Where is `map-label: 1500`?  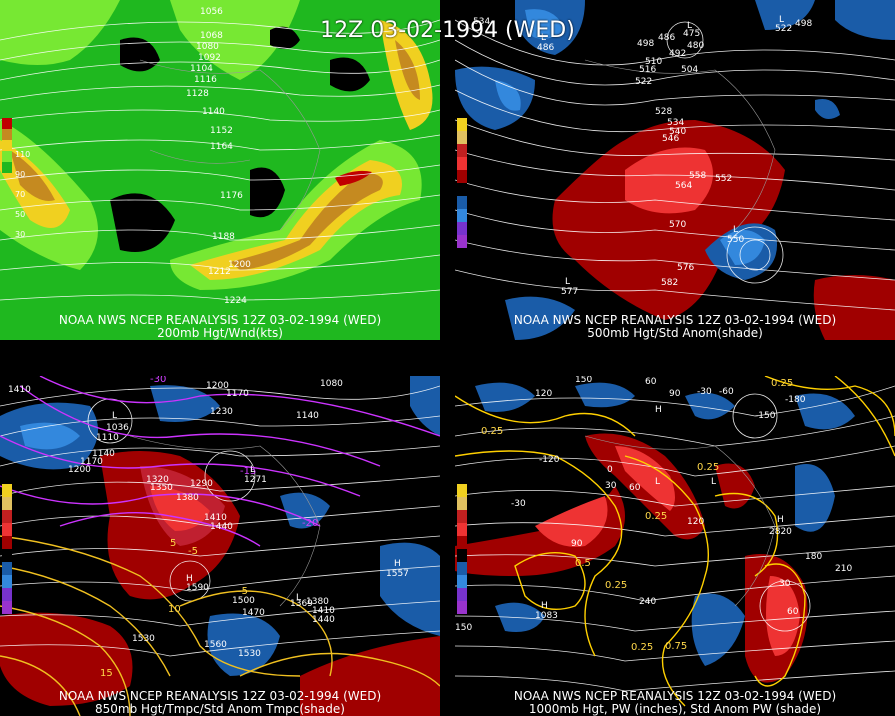 map-label: 1500 is located at coordinates (243, 601).